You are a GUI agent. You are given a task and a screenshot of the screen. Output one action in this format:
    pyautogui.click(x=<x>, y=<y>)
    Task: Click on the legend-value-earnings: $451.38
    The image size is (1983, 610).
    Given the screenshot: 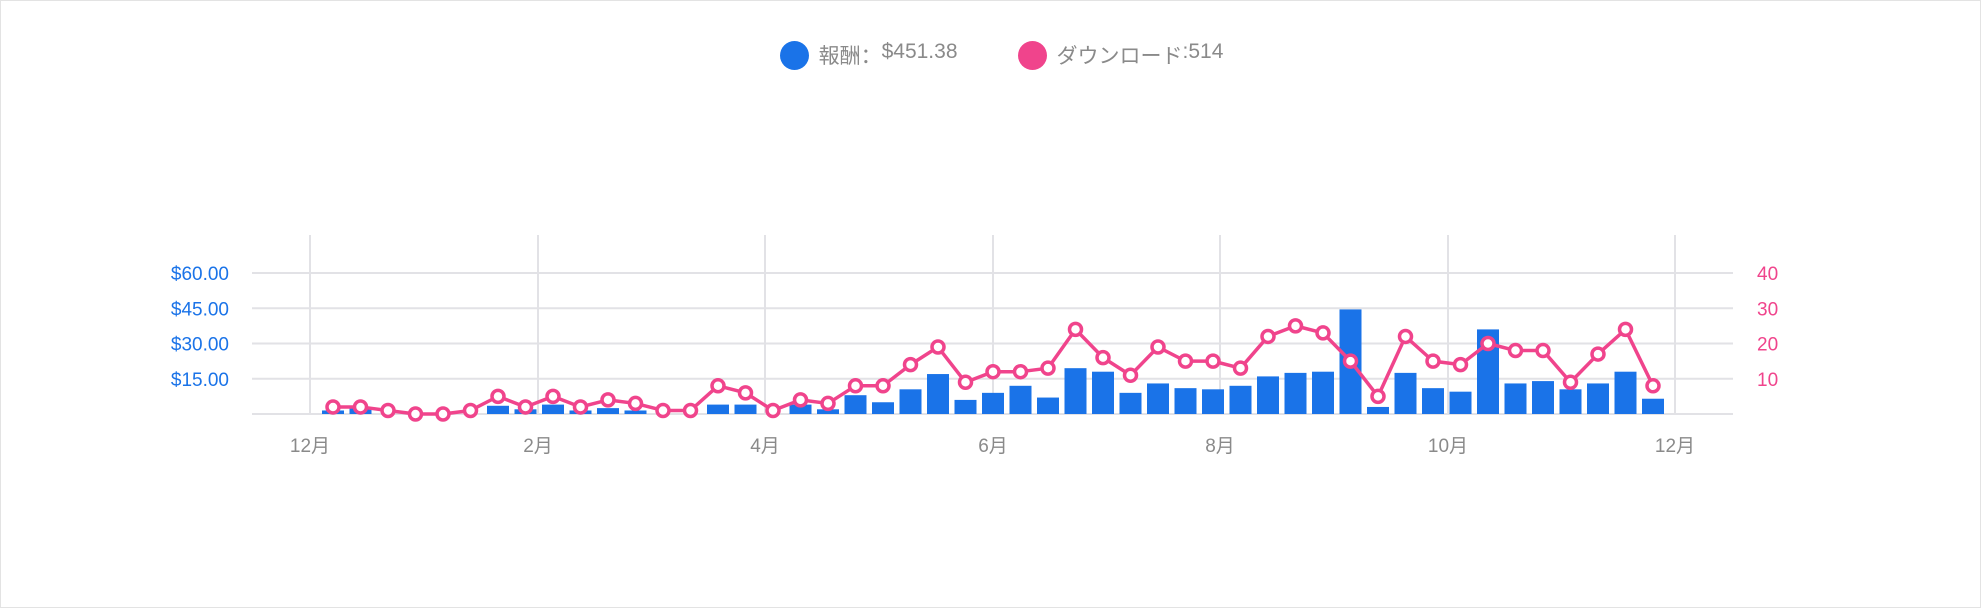 What is the action you would take?
    pyautogui.click(x=919, y=51)
    